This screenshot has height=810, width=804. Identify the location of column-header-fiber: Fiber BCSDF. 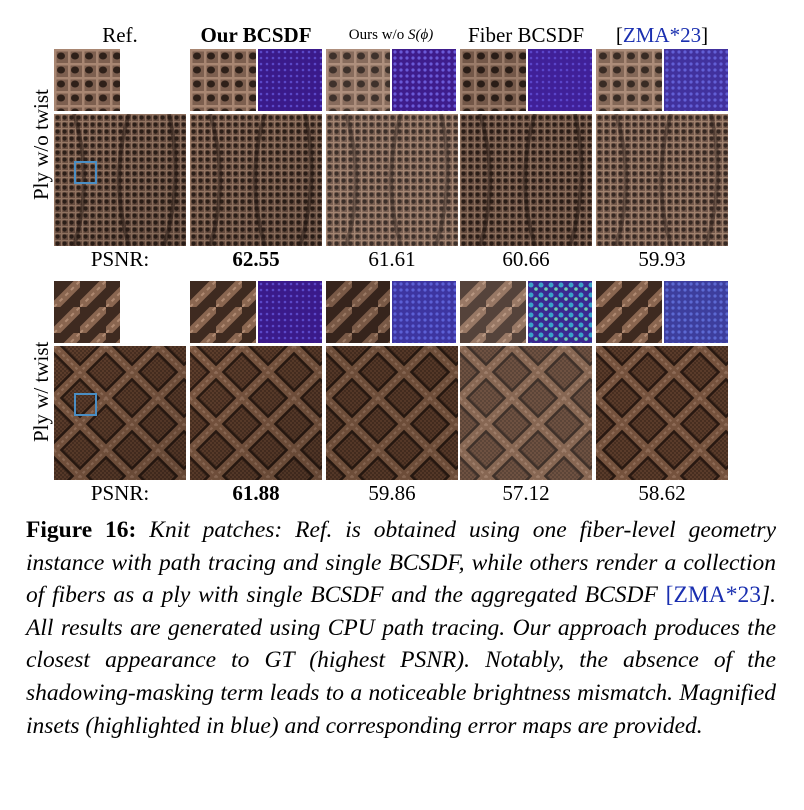
(526, 35).